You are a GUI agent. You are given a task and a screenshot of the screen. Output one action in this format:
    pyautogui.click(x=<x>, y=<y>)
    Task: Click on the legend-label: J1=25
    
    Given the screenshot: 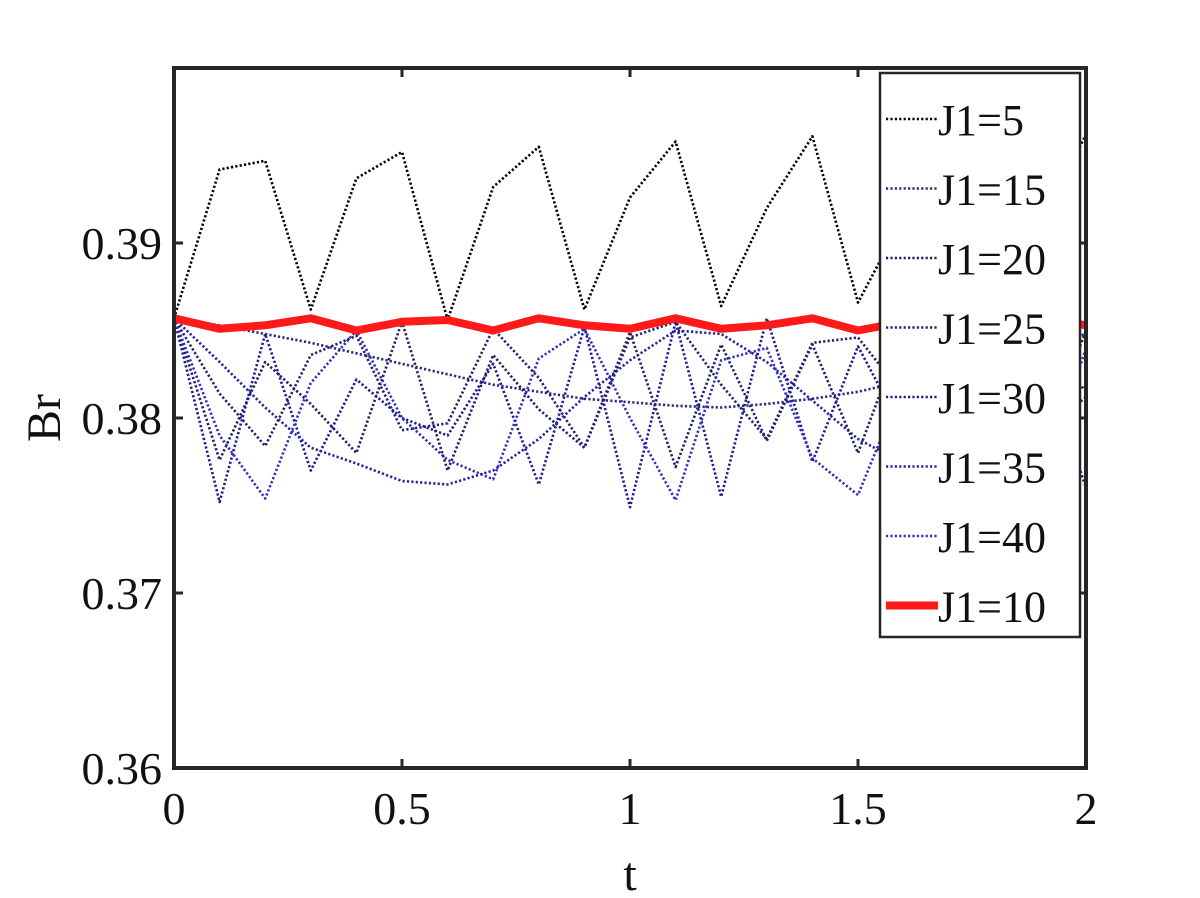 What is the action you would take?
    pyautogui.click(x=992, y=329)
    